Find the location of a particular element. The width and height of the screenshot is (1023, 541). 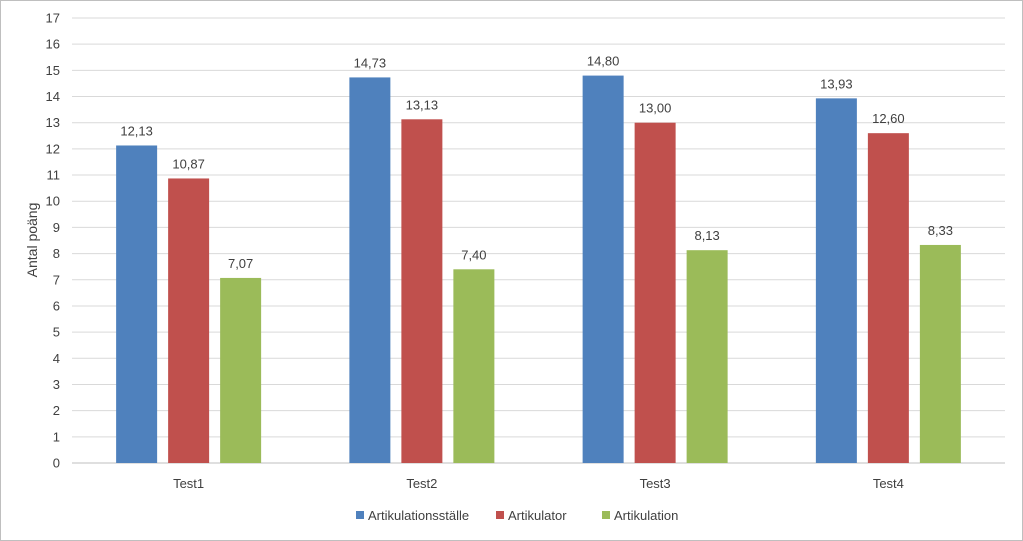

y-tick-label: 10 is located at coordinates (53, 201).